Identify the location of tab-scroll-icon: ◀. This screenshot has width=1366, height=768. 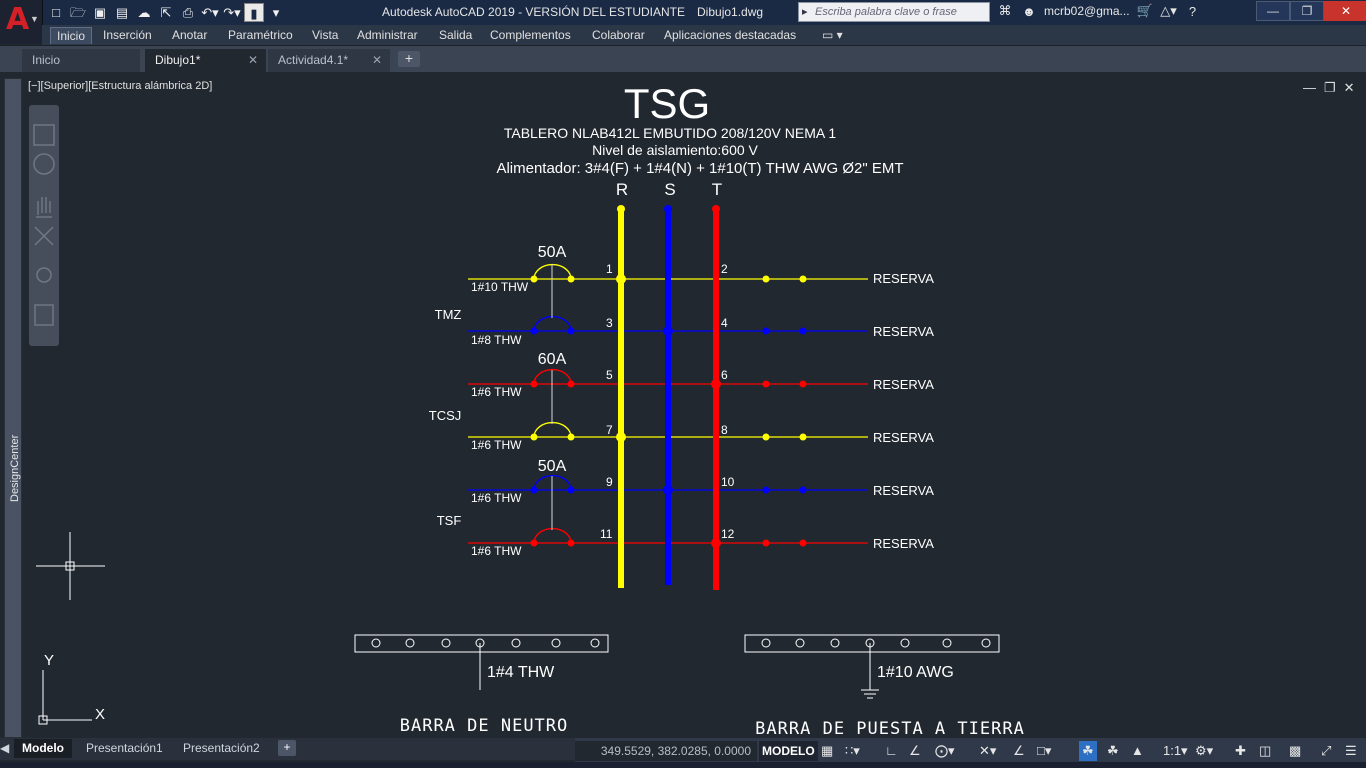
(5, 748).